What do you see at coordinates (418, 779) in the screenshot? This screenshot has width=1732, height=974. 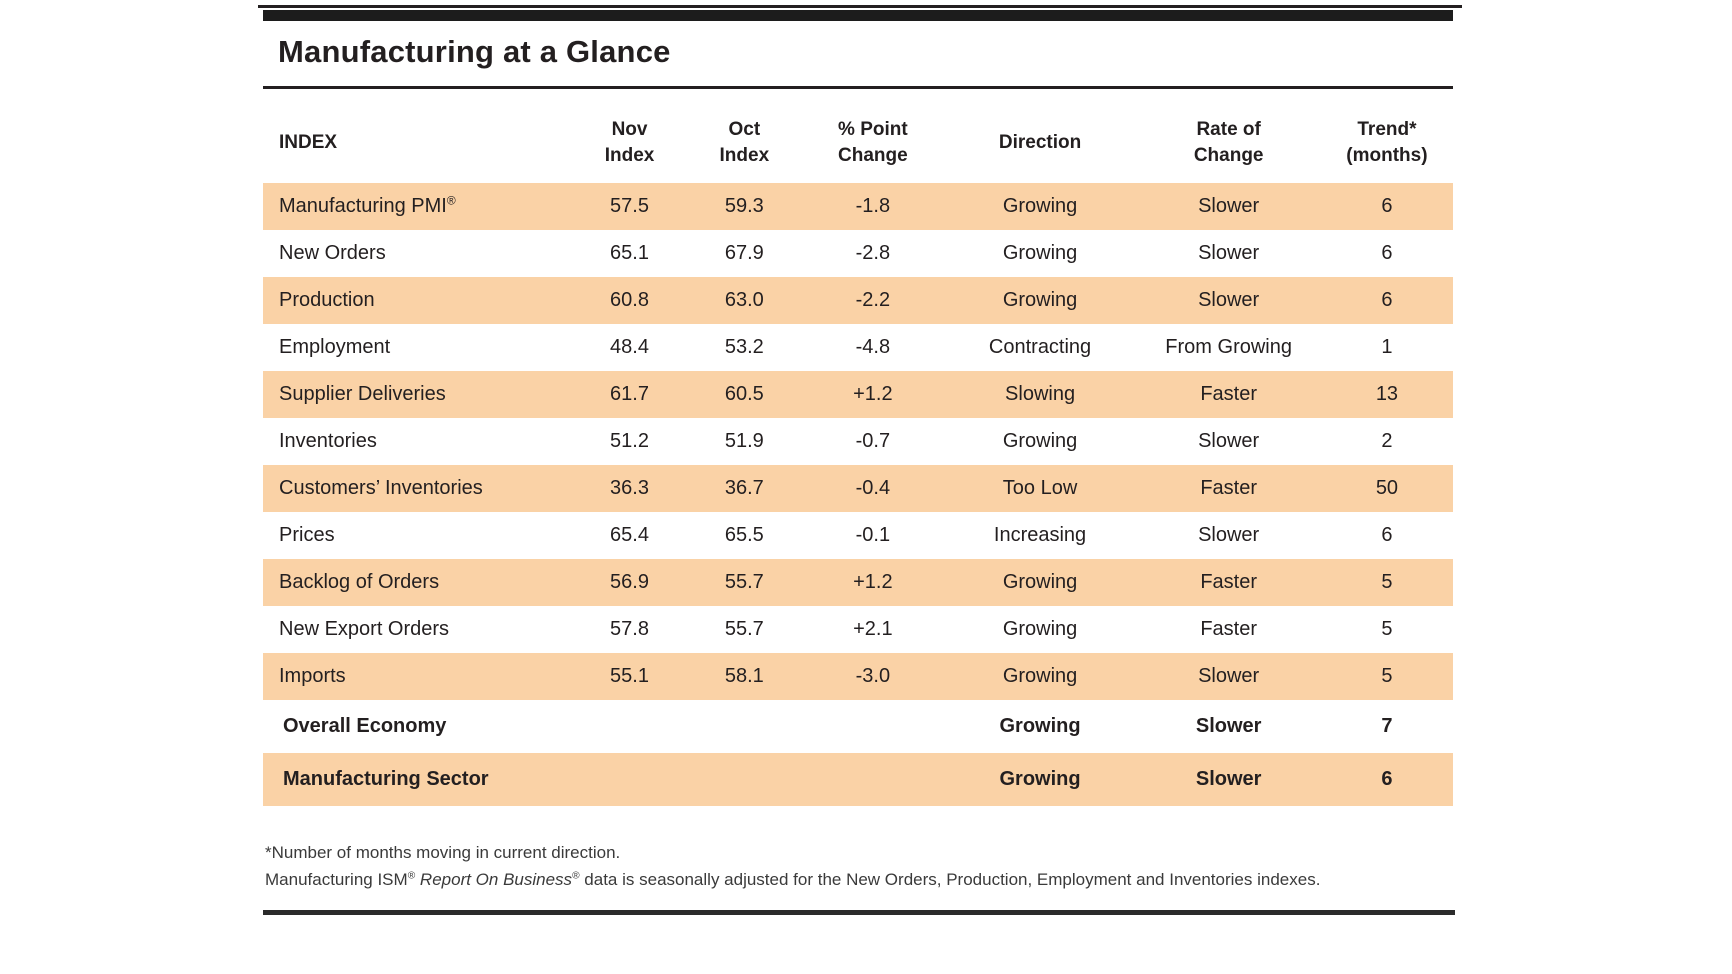 I see `cell-index: Manufacturing Sector` at bounding box center [418, 779].